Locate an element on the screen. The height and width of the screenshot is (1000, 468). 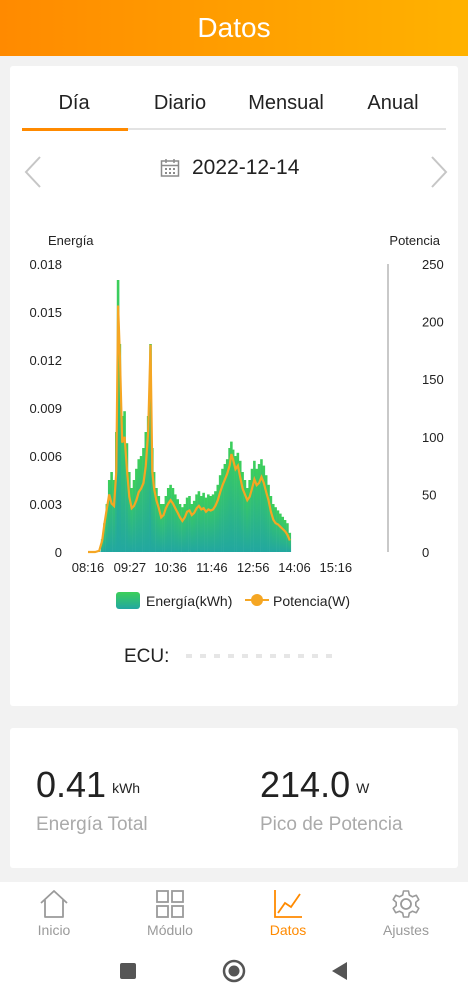
back-triangle-icon is located at coordinates (339, 971).